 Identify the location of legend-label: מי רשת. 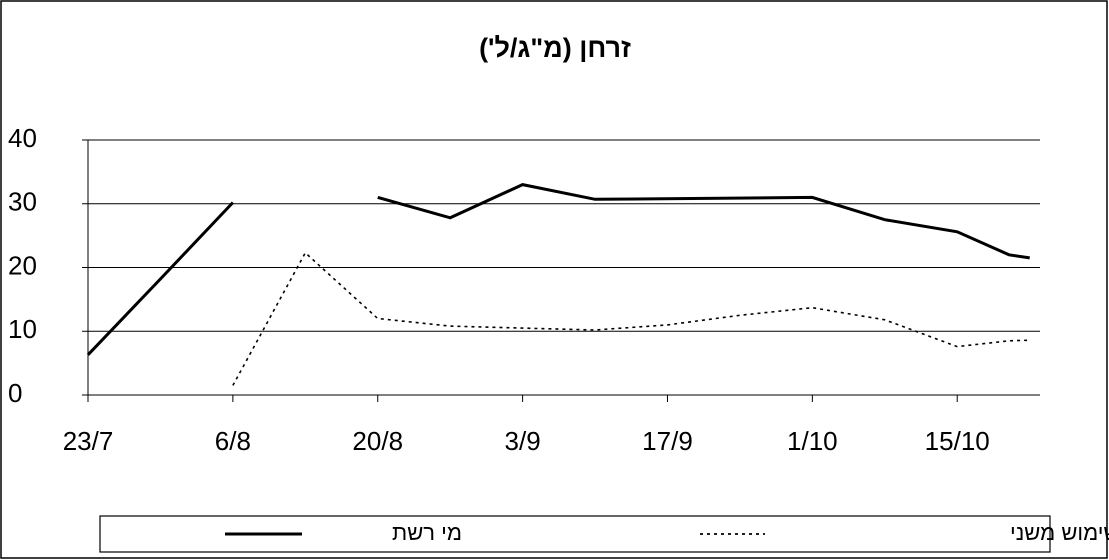
(427, 532).